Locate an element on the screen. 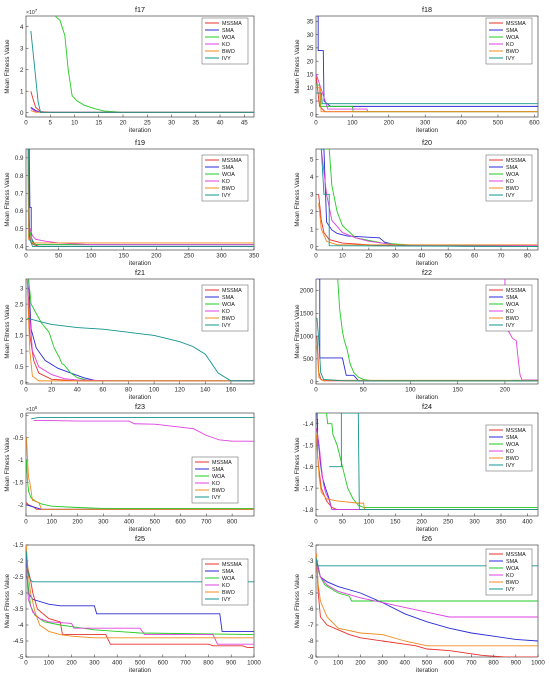  y-tick-label: -2 is located at coordinates (21, 505).